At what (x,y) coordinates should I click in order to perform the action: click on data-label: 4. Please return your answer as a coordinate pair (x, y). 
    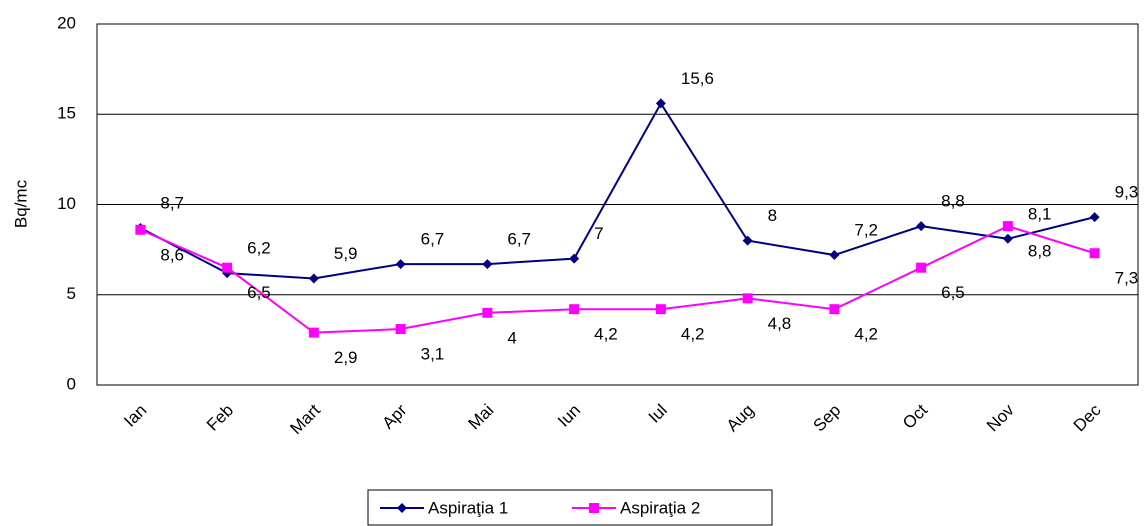
    Looking at the image, I should click on (511, 337).